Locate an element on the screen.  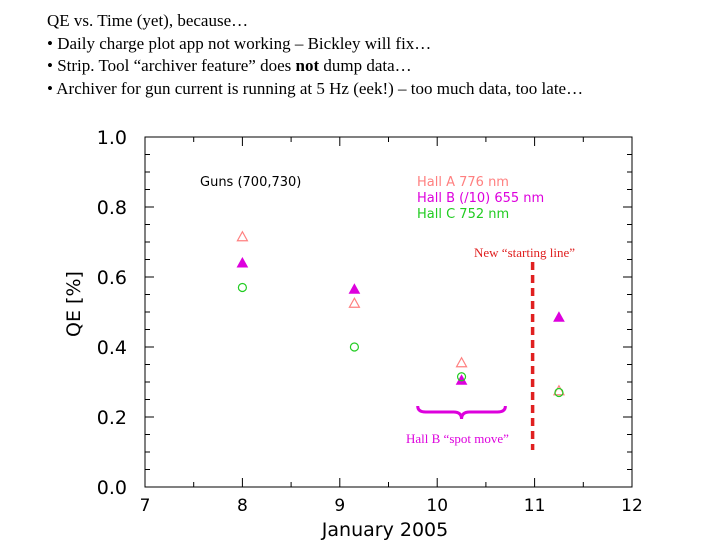
x-tick-label: 12 is located at coordinates (632, 506).